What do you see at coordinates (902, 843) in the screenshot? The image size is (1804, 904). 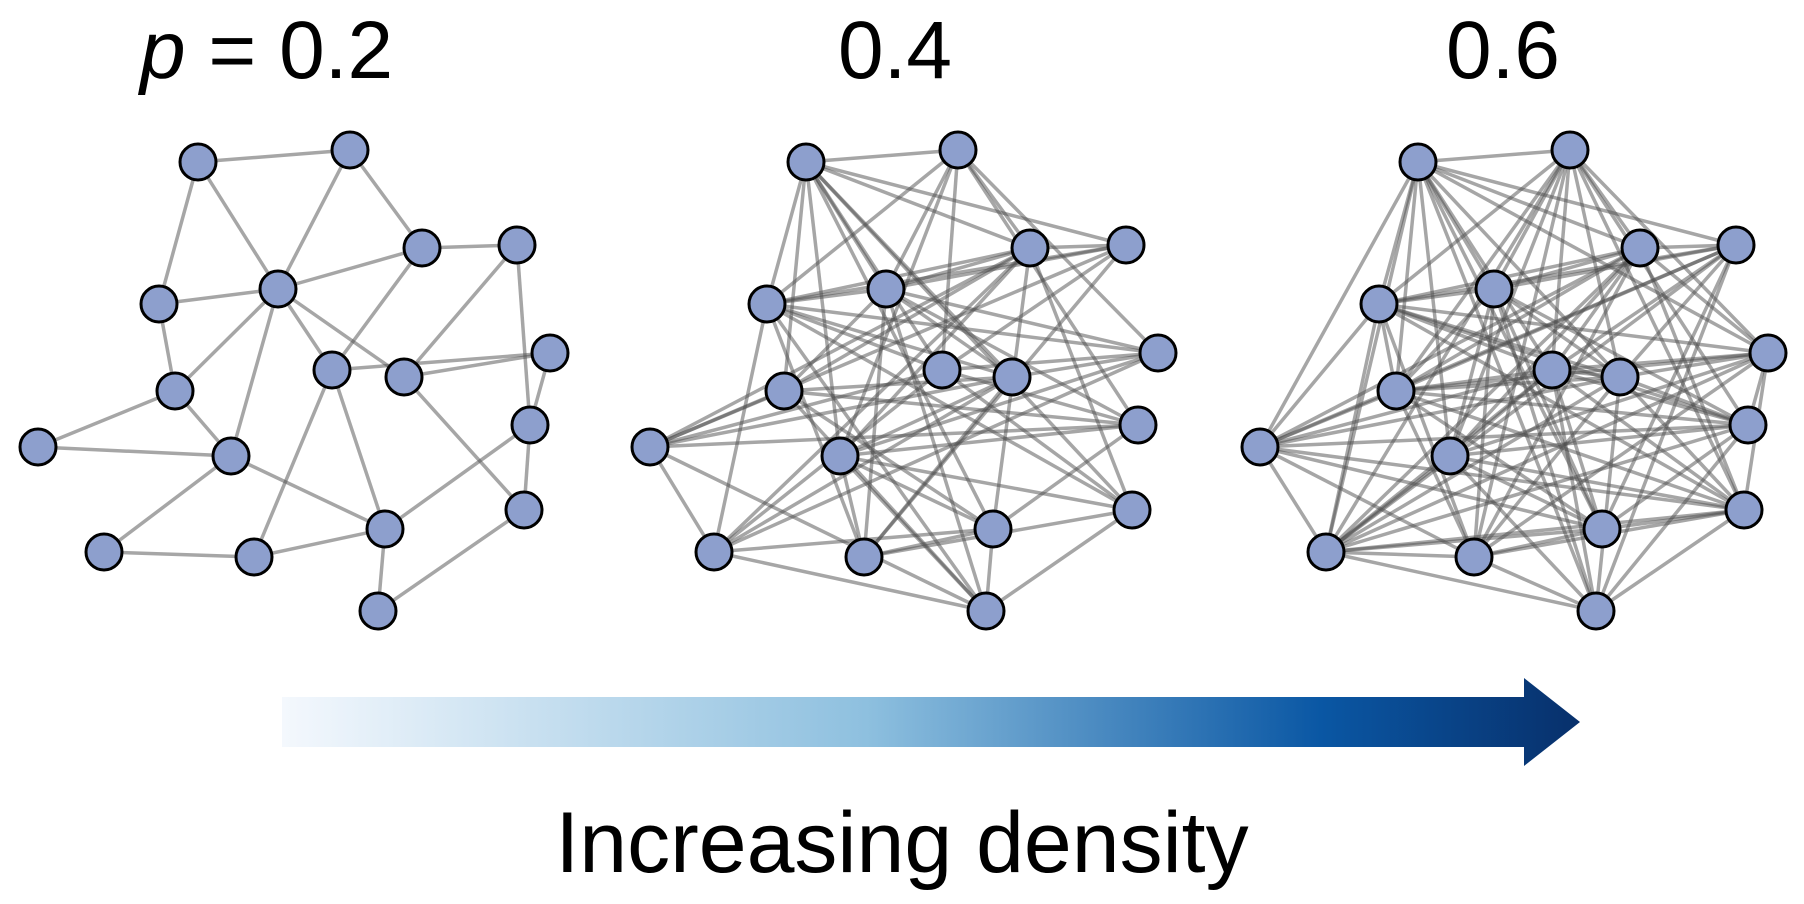 I see `density-caption: Increasing density` at bounding box center [902, 843].